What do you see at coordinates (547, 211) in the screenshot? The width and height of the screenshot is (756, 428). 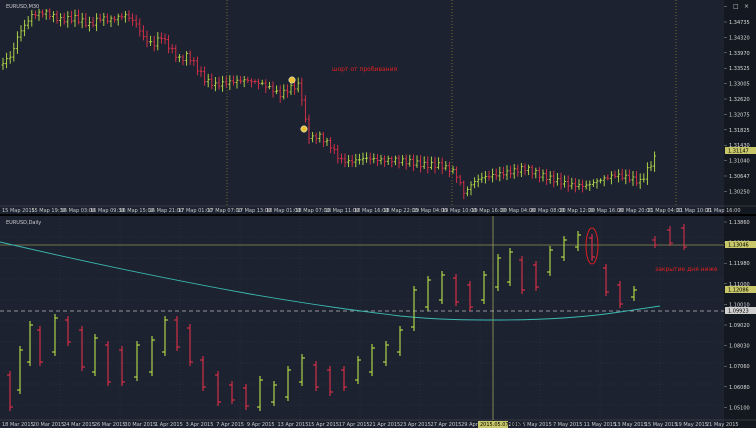 I see `top-time-label: 20 Мар 08:00` at bounding box center [547, 211].